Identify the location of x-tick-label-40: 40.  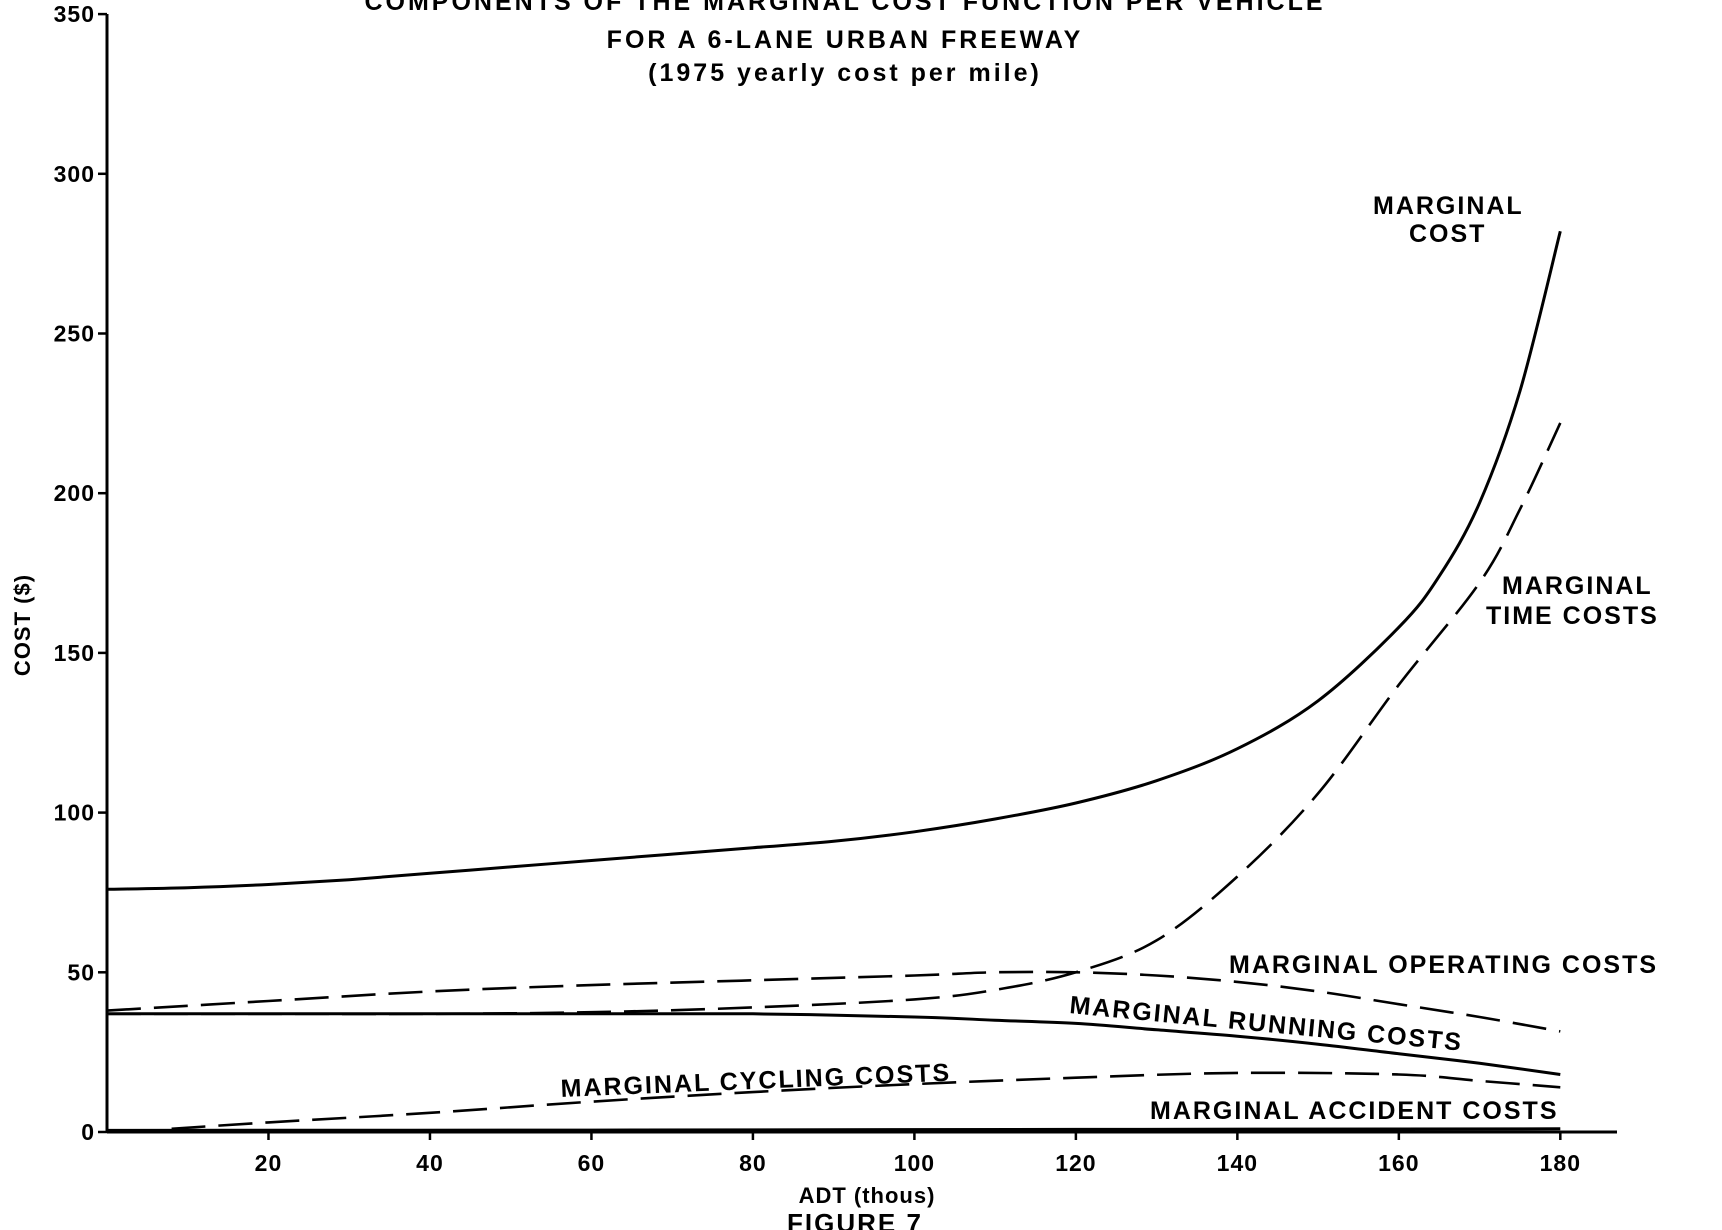
(430, 1163).